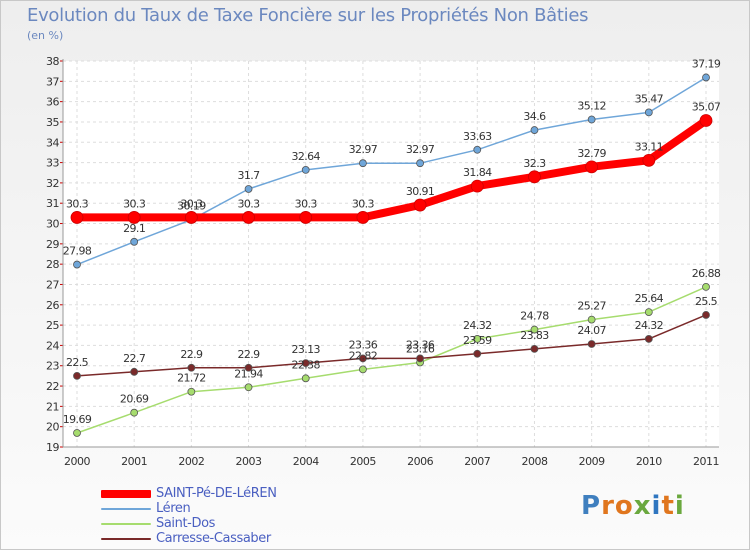 This screenshot has height=550, width=750. Describe the element at coordinates (77, 251) in the screenshot. I see `data-label: 27.98` at that location.